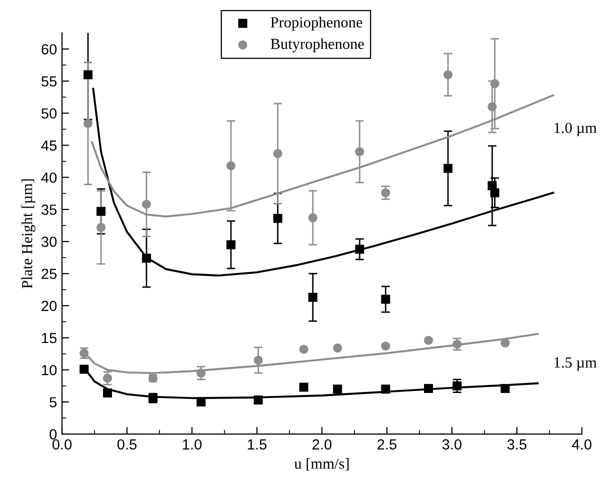 Image resolution: width=608 pixels, height=478 pixels. I want to click on x-tick-label: 1.5, so click(257, 444).